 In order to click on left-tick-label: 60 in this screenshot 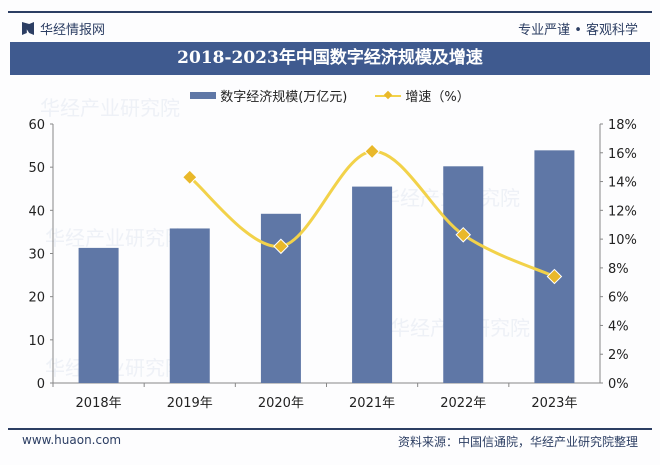, I will do `click(36, 125)`.